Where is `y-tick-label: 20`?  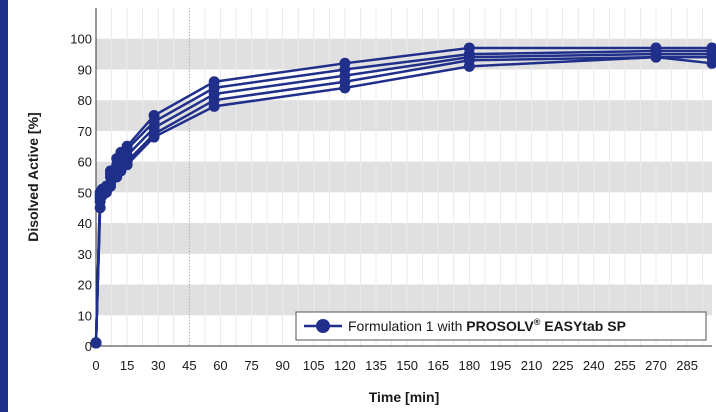 y-tick-label: 20 is located at coordinates (85, 285).